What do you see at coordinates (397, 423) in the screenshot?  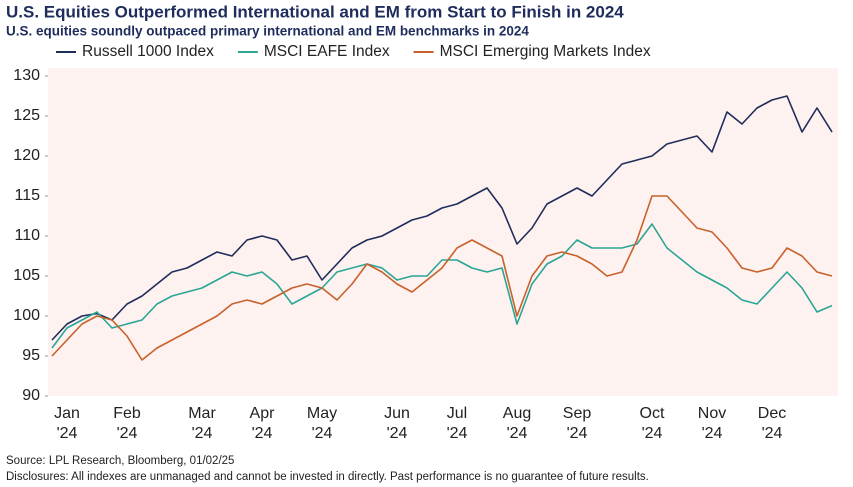 I see `x-tick-label: Jun '24` at bounding box center [397, 423].